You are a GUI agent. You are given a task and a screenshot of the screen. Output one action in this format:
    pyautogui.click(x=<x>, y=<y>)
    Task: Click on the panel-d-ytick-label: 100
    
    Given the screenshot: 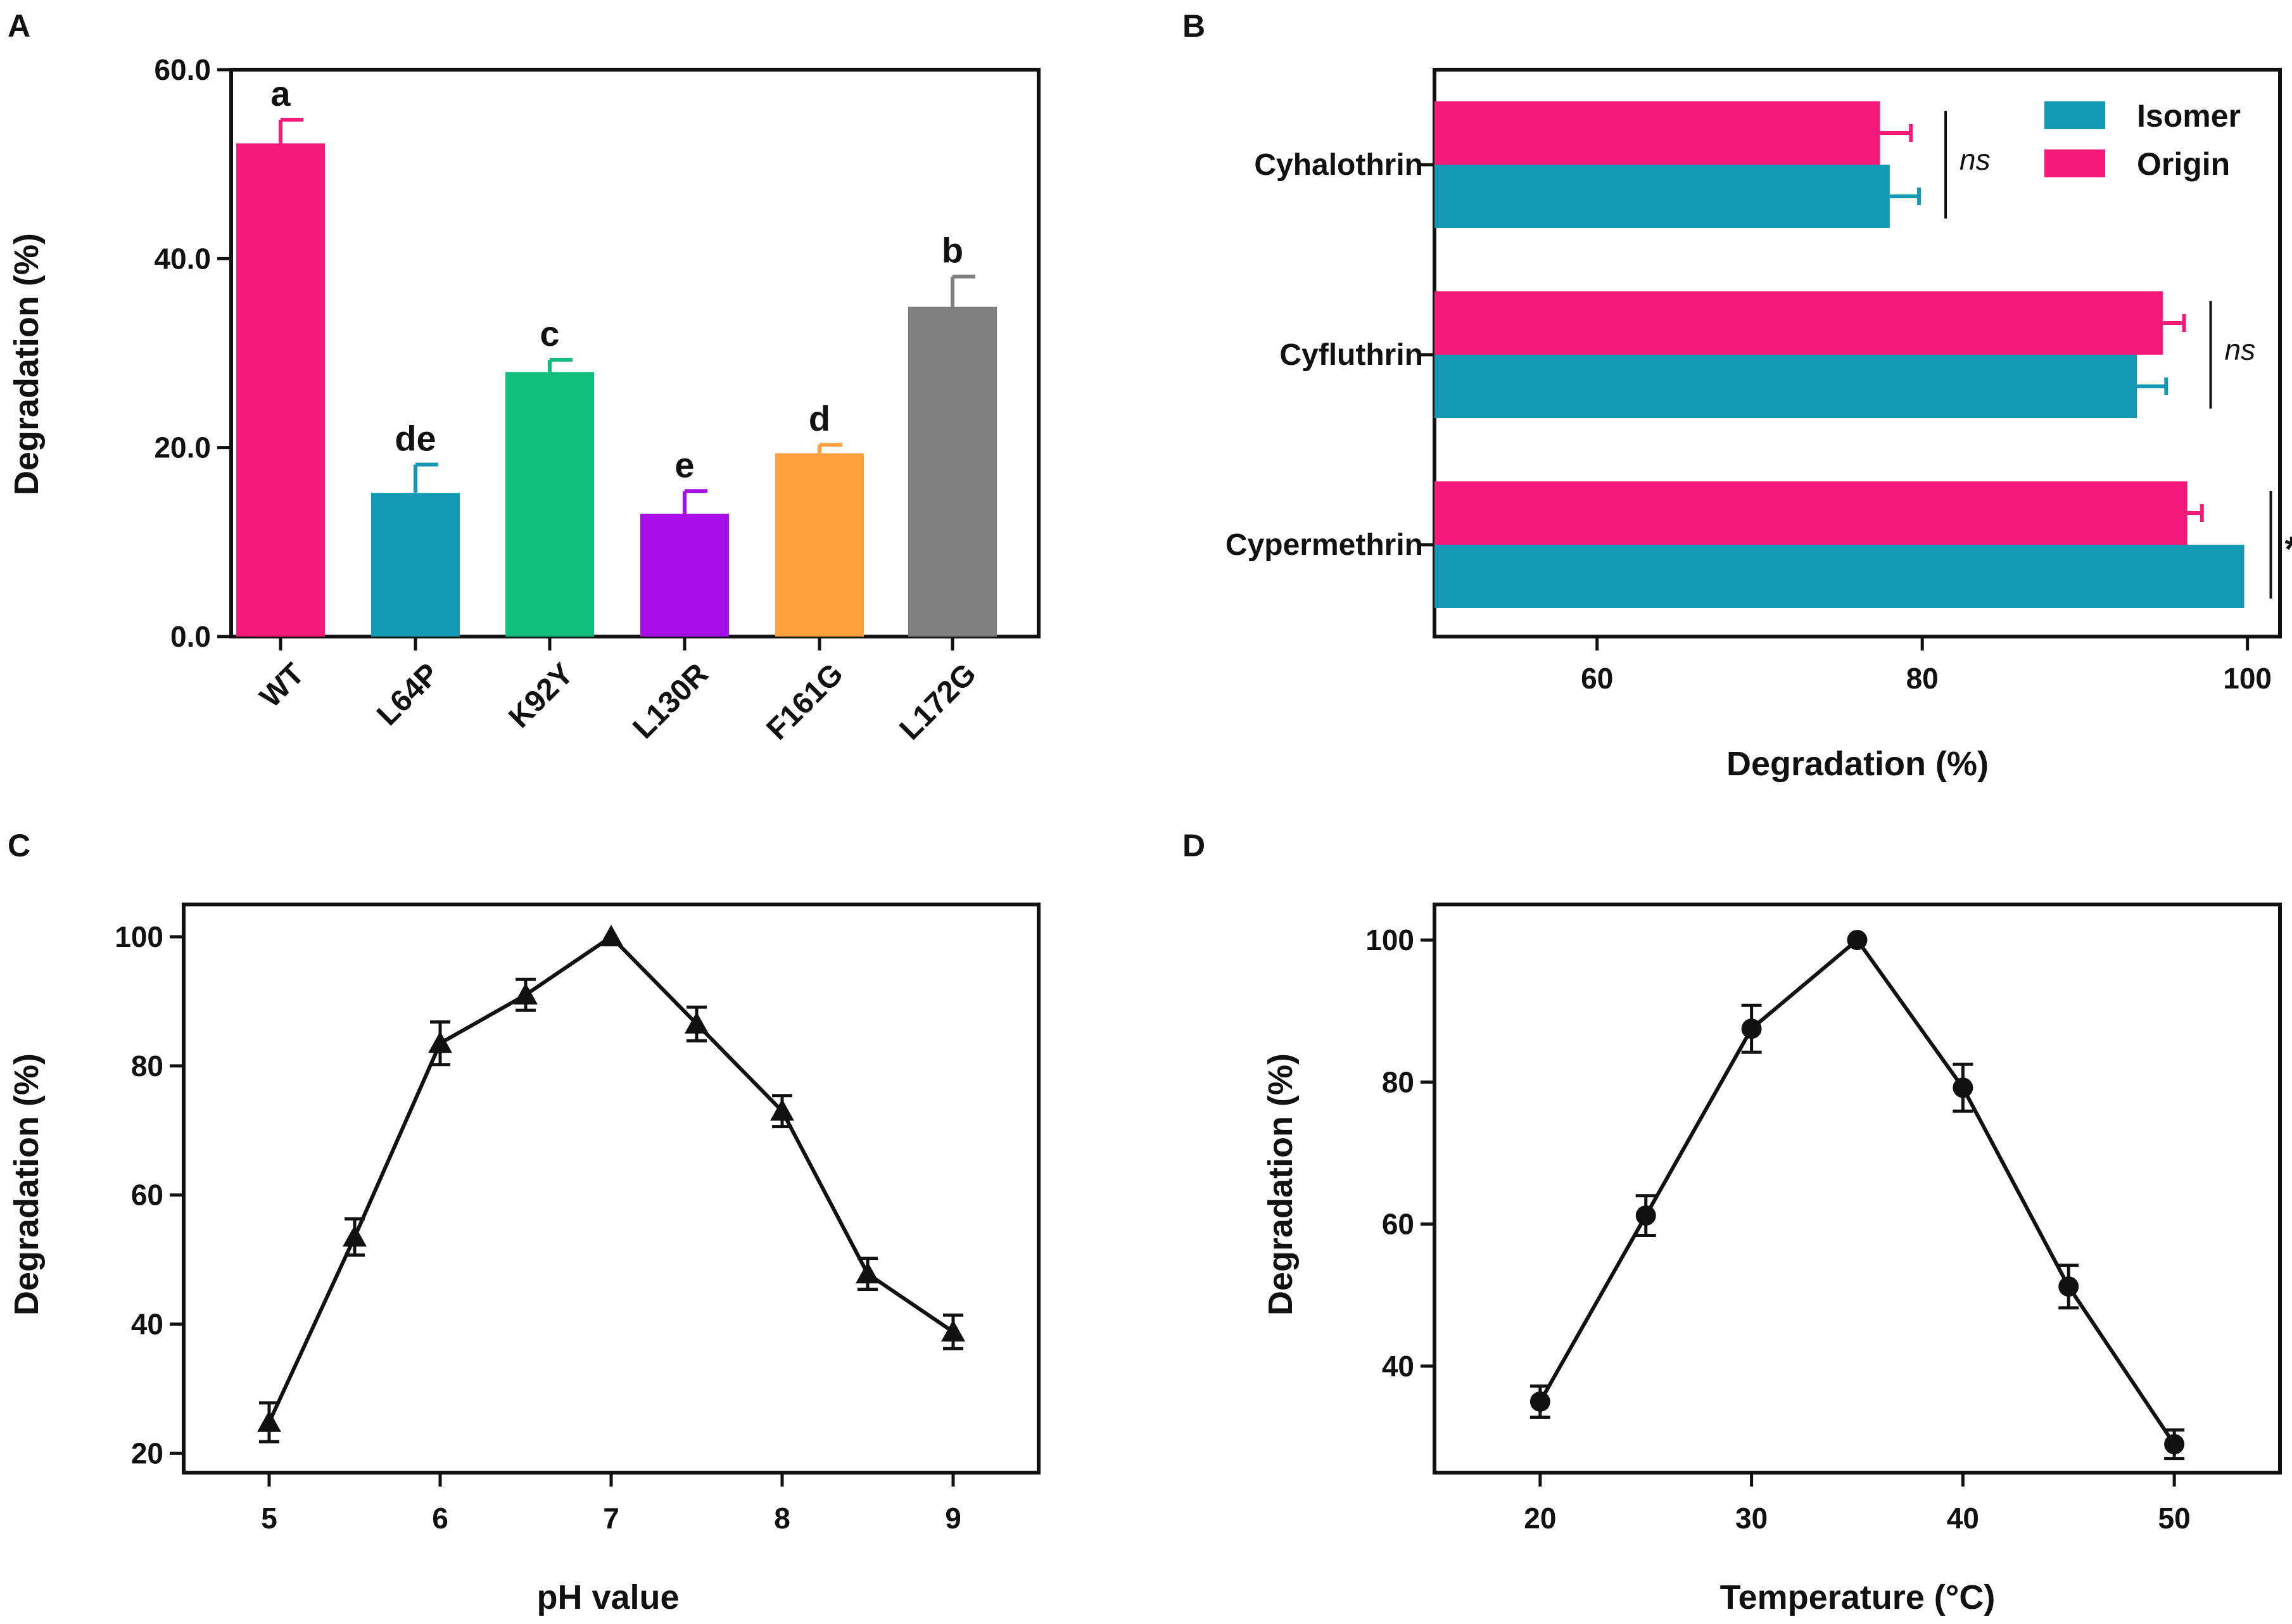 What is the action you would take?
    pyautogui.click(x=1389, y=939)
    